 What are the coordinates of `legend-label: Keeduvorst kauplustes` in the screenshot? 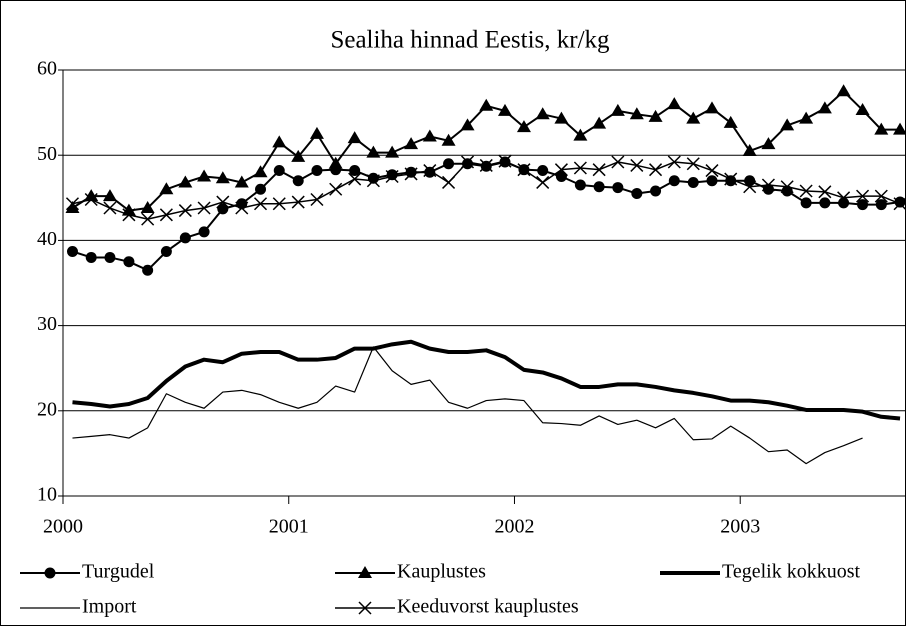 It's located at (488, 607).